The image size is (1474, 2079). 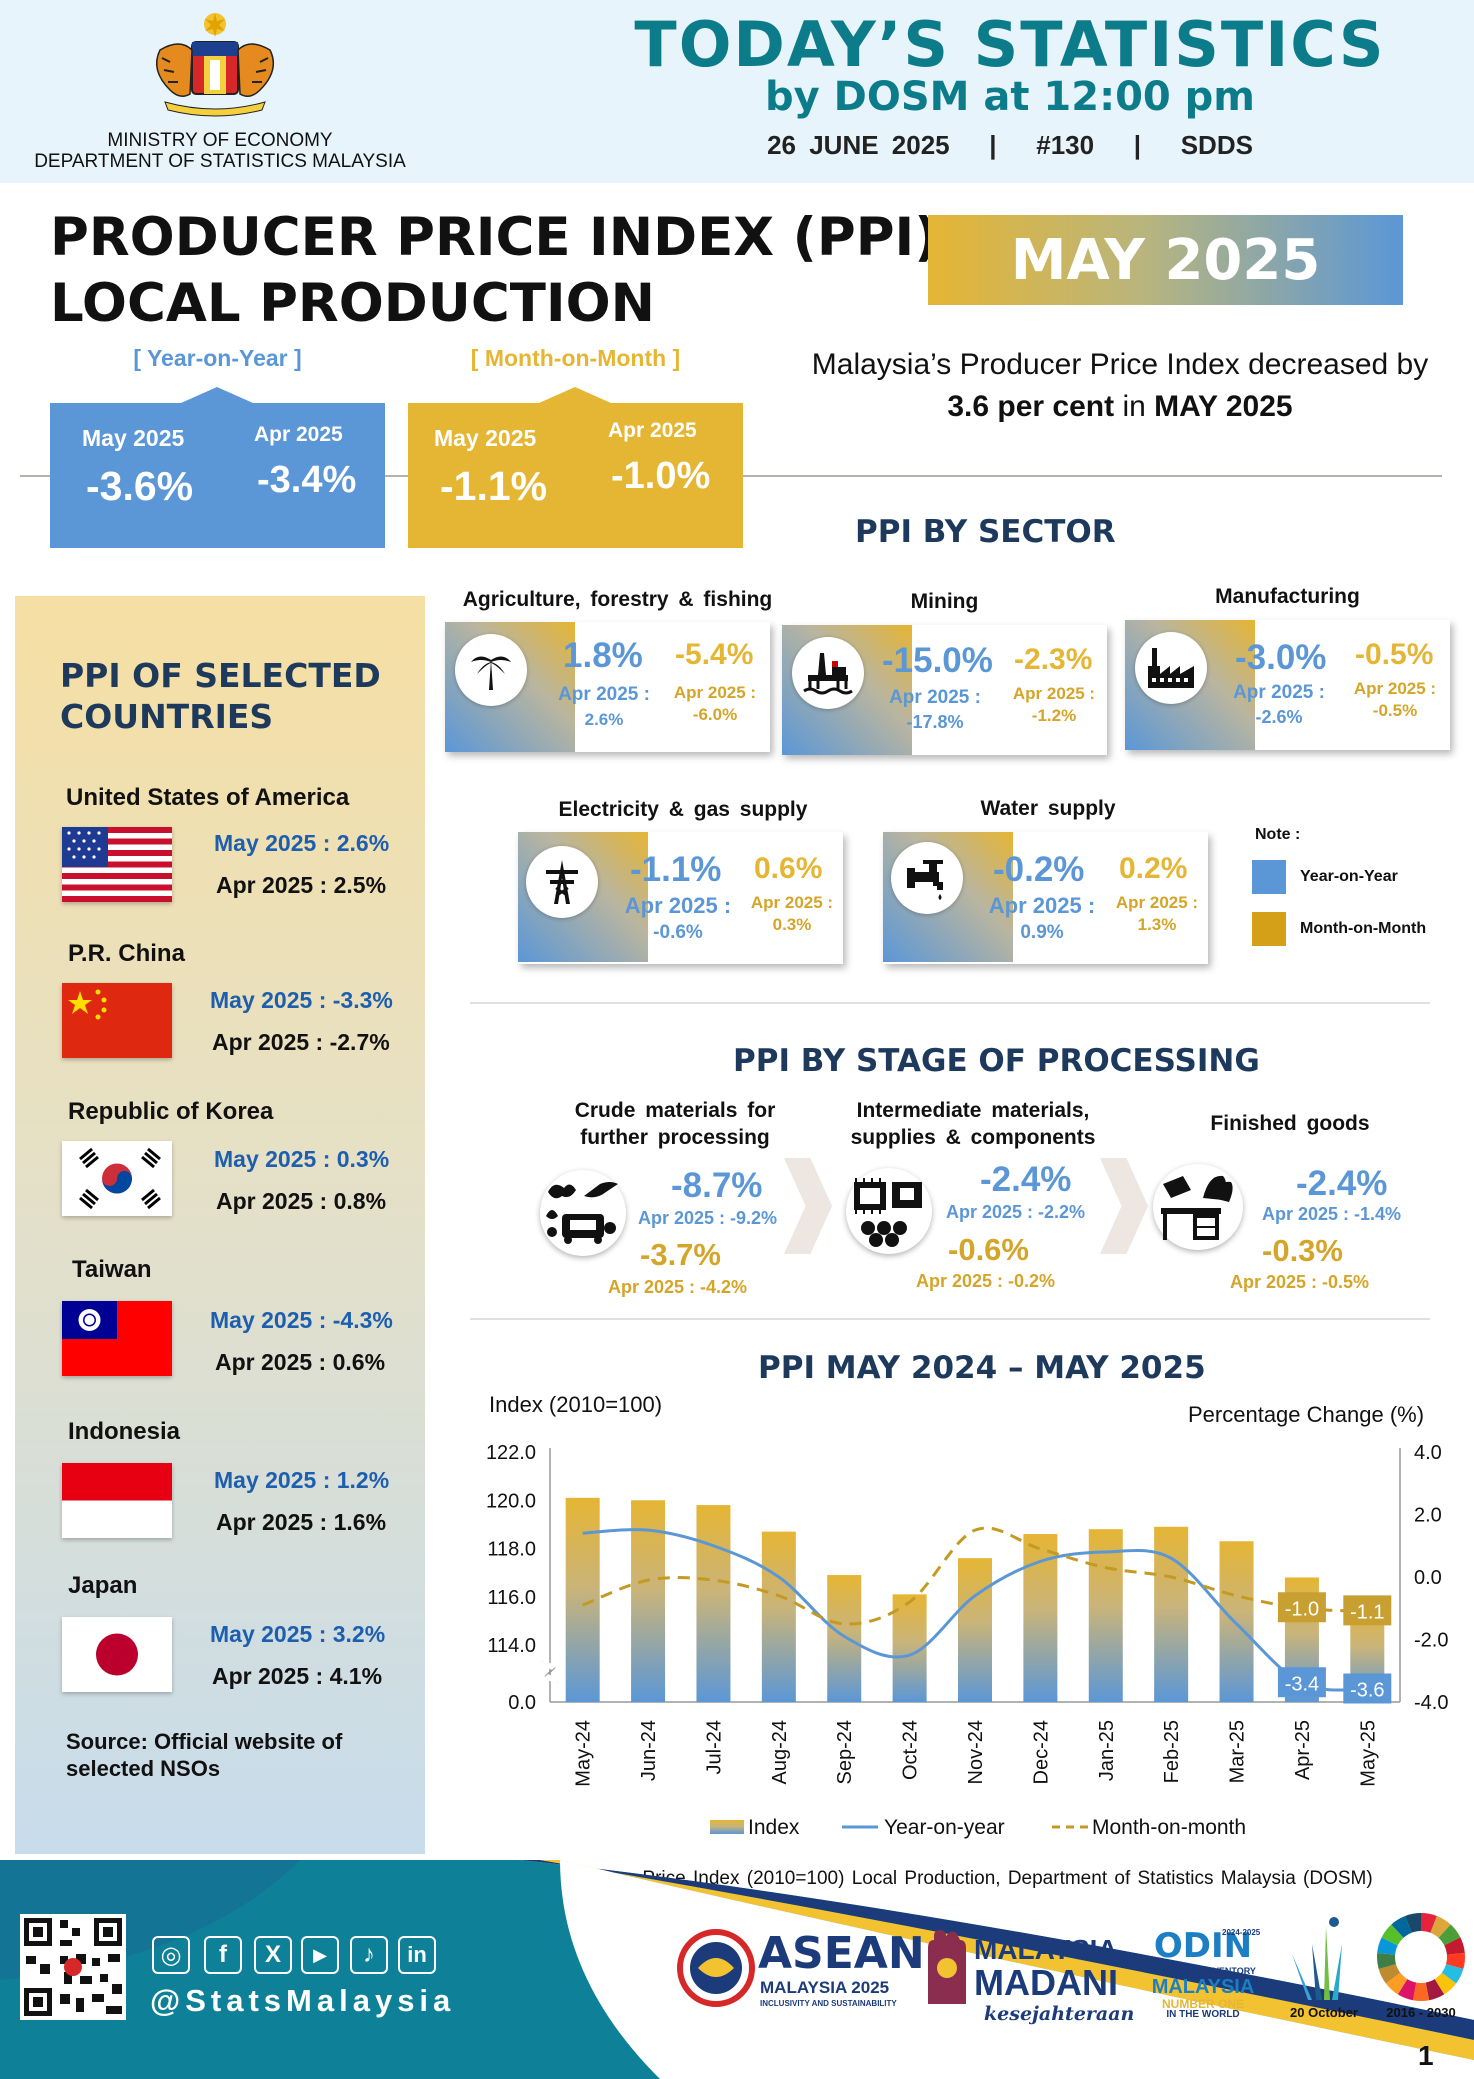 I want to click on mom-apr-value: -1.0%, so click(x=661, y=476).